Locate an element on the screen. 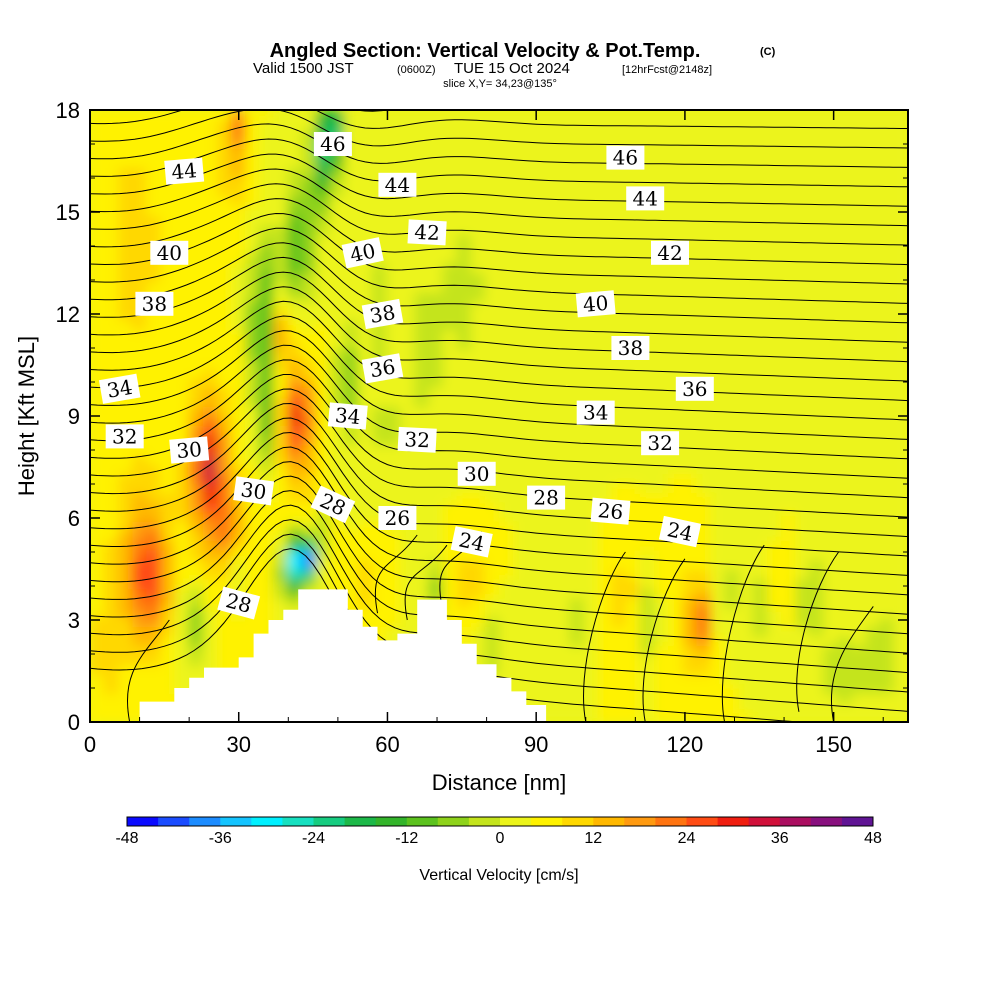 The width and height of the screenshot is (1000, 1000). contour-label-box is located at coordinates (184, 171).